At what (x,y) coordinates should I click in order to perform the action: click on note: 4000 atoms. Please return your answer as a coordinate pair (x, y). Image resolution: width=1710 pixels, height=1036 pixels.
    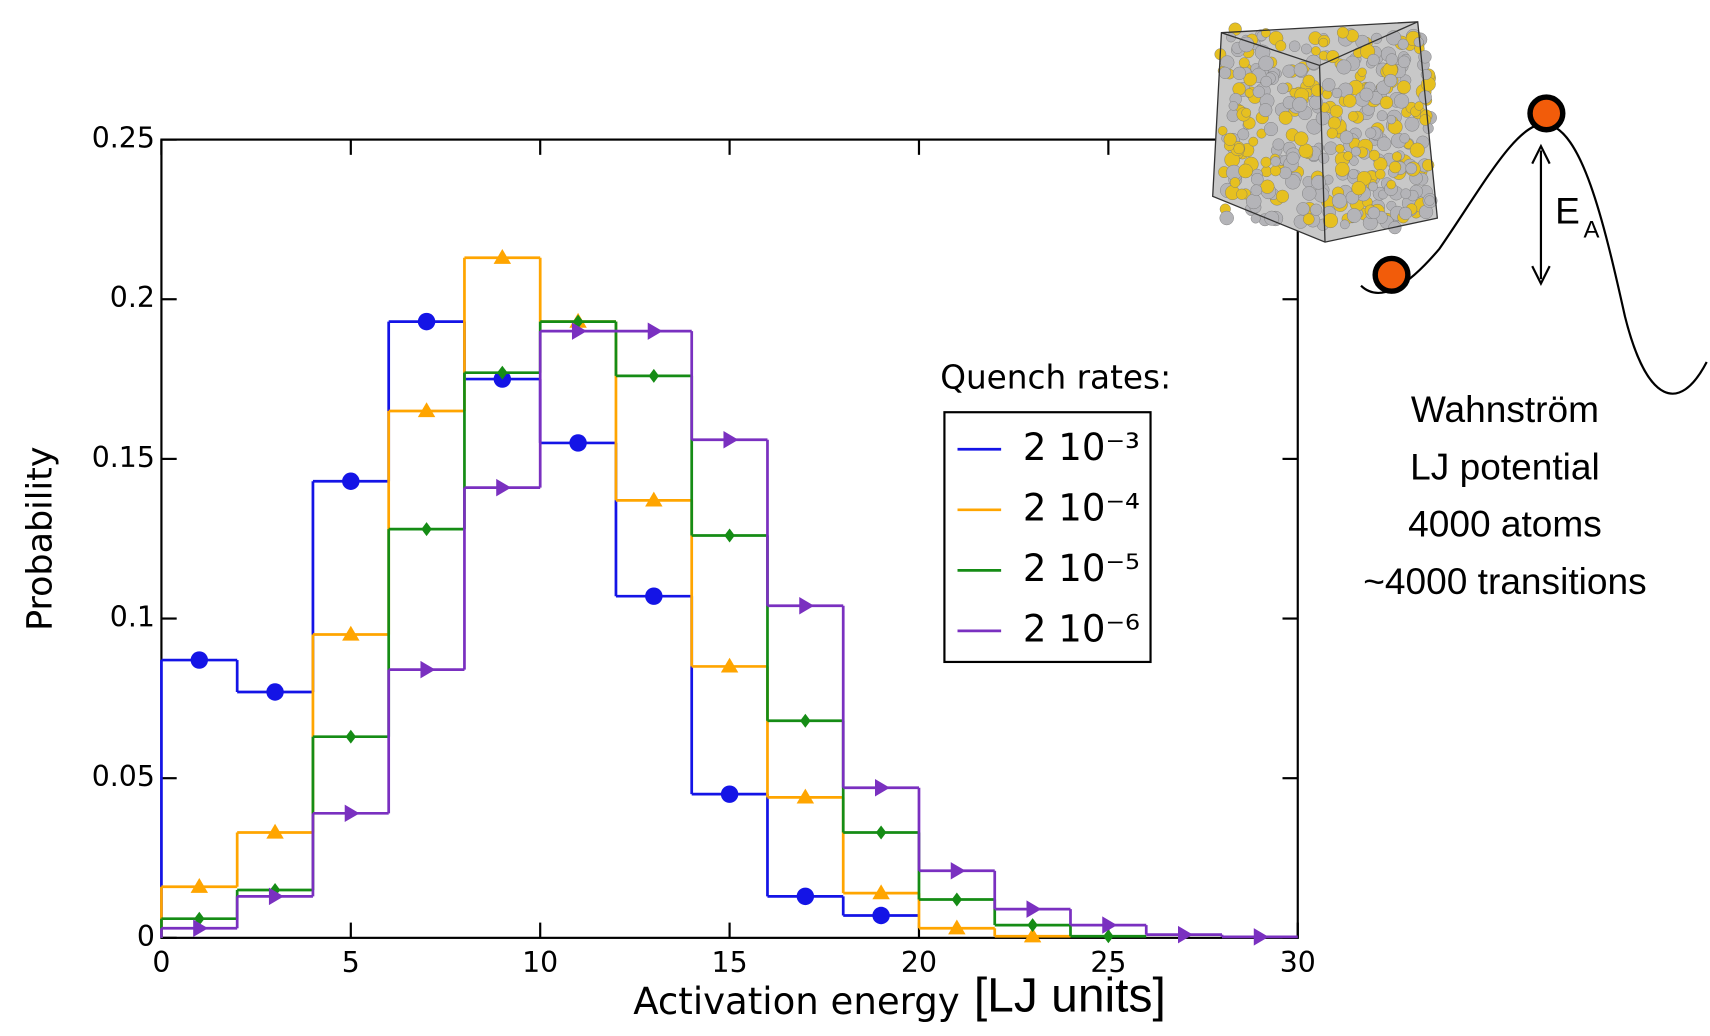
    Looking at the image, I should click on (1505, 524).